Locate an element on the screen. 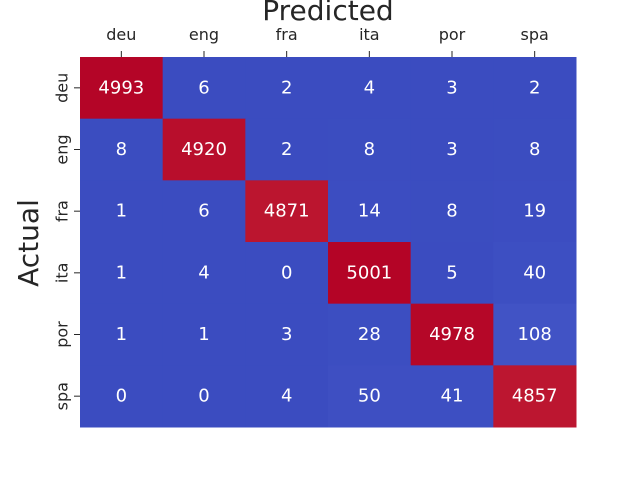 The height and width of the screenshot is (480, 640). heatmap-cell-ita-fra is located at coordinates (287, 273).